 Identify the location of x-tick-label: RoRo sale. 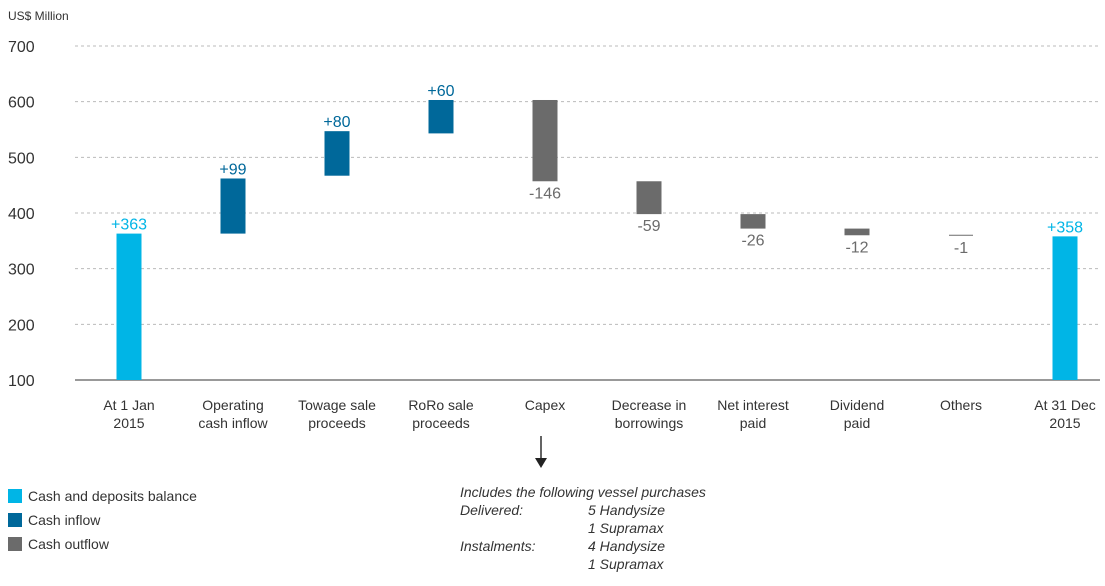
(441, 405).